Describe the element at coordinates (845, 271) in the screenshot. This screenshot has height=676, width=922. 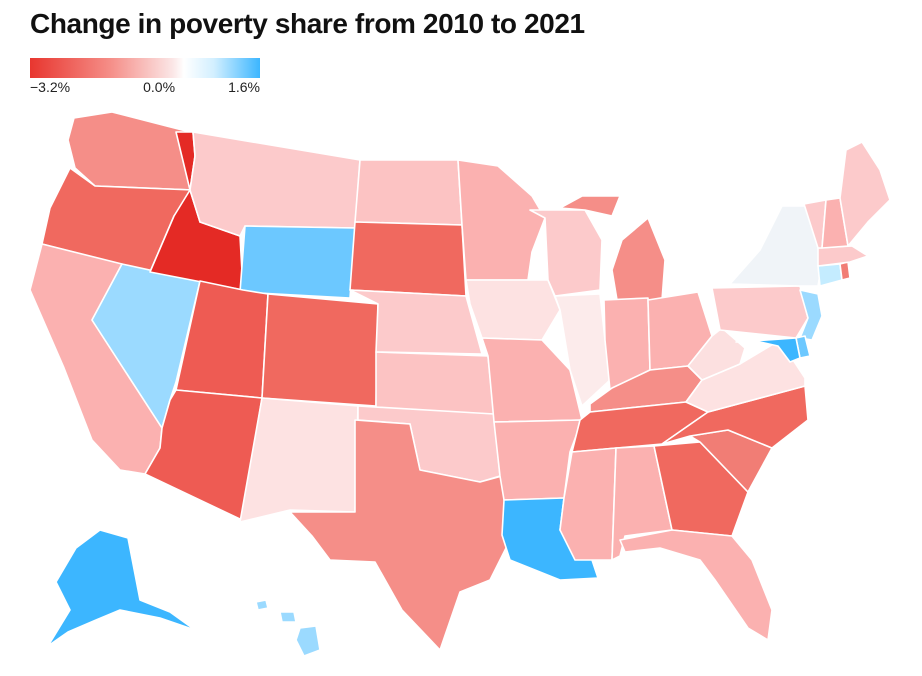
I see `state-ri` at that location.